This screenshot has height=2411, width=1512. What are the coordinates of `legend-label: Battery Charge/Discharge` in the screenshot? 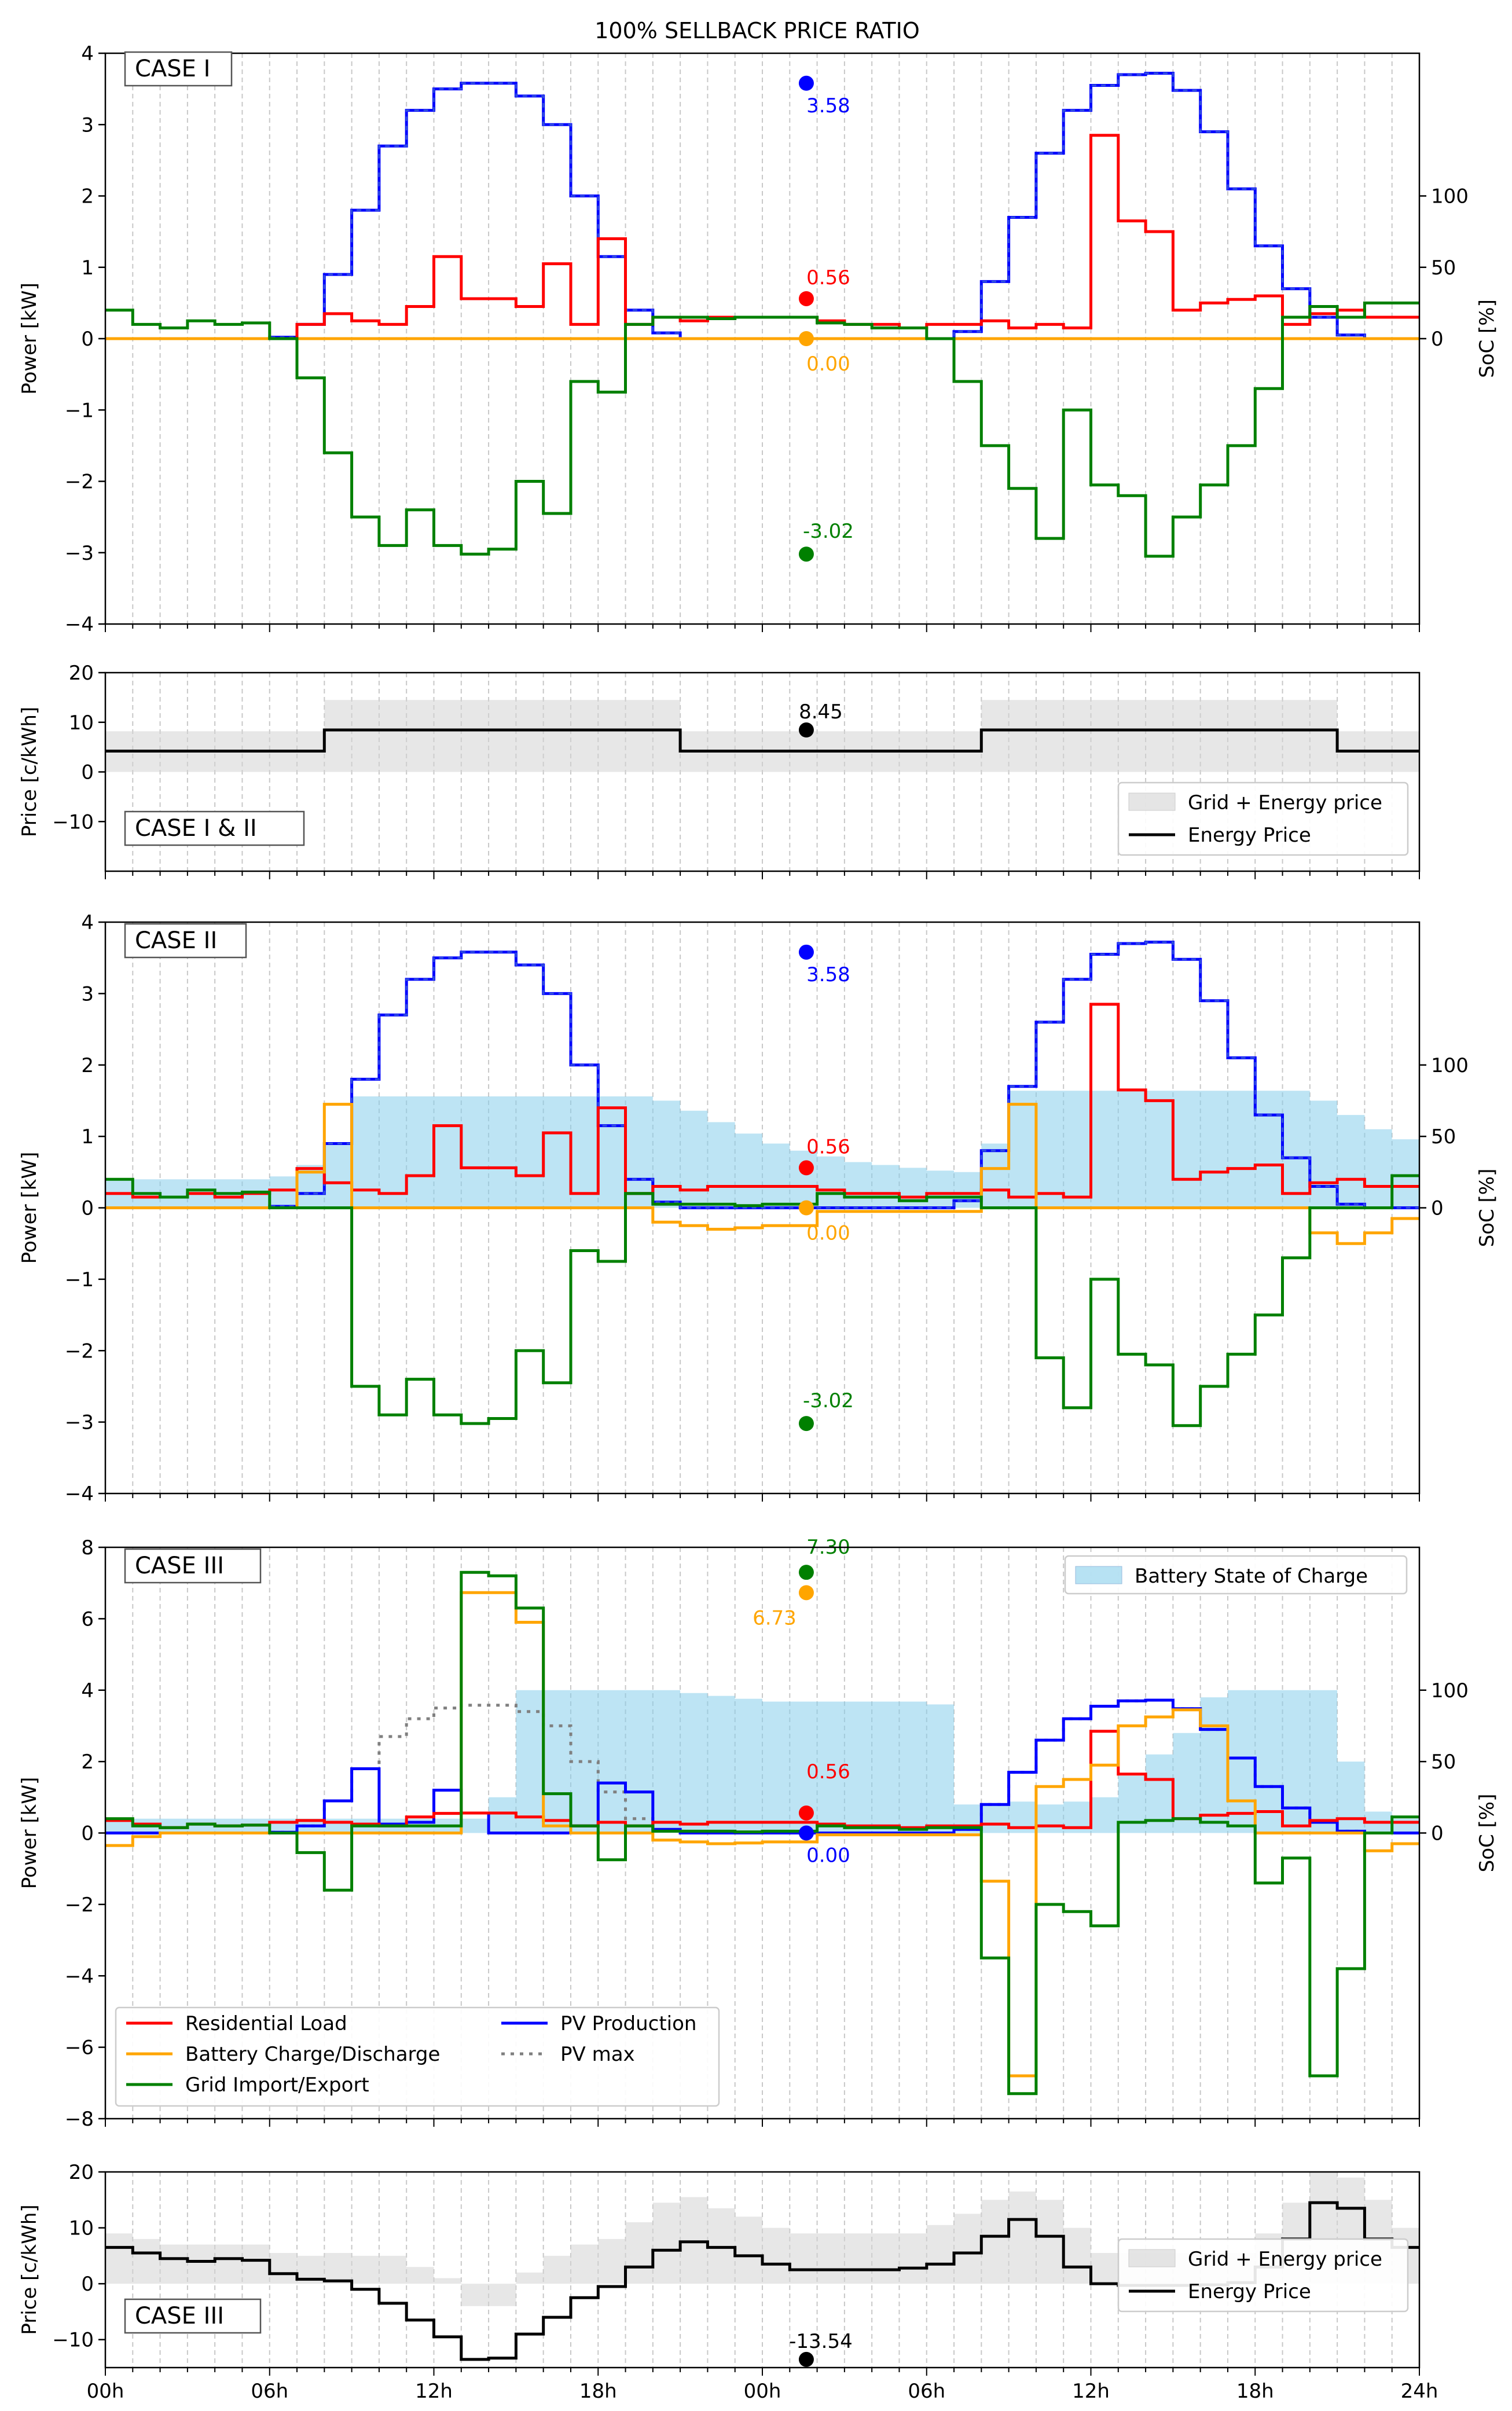 It's located at (312, 2054).